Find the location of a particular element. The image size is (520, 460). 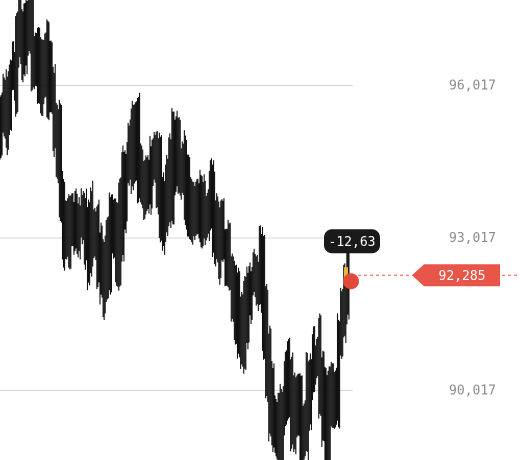

current-price-tag-text: 92,285 is located at coordinates (462, 276).